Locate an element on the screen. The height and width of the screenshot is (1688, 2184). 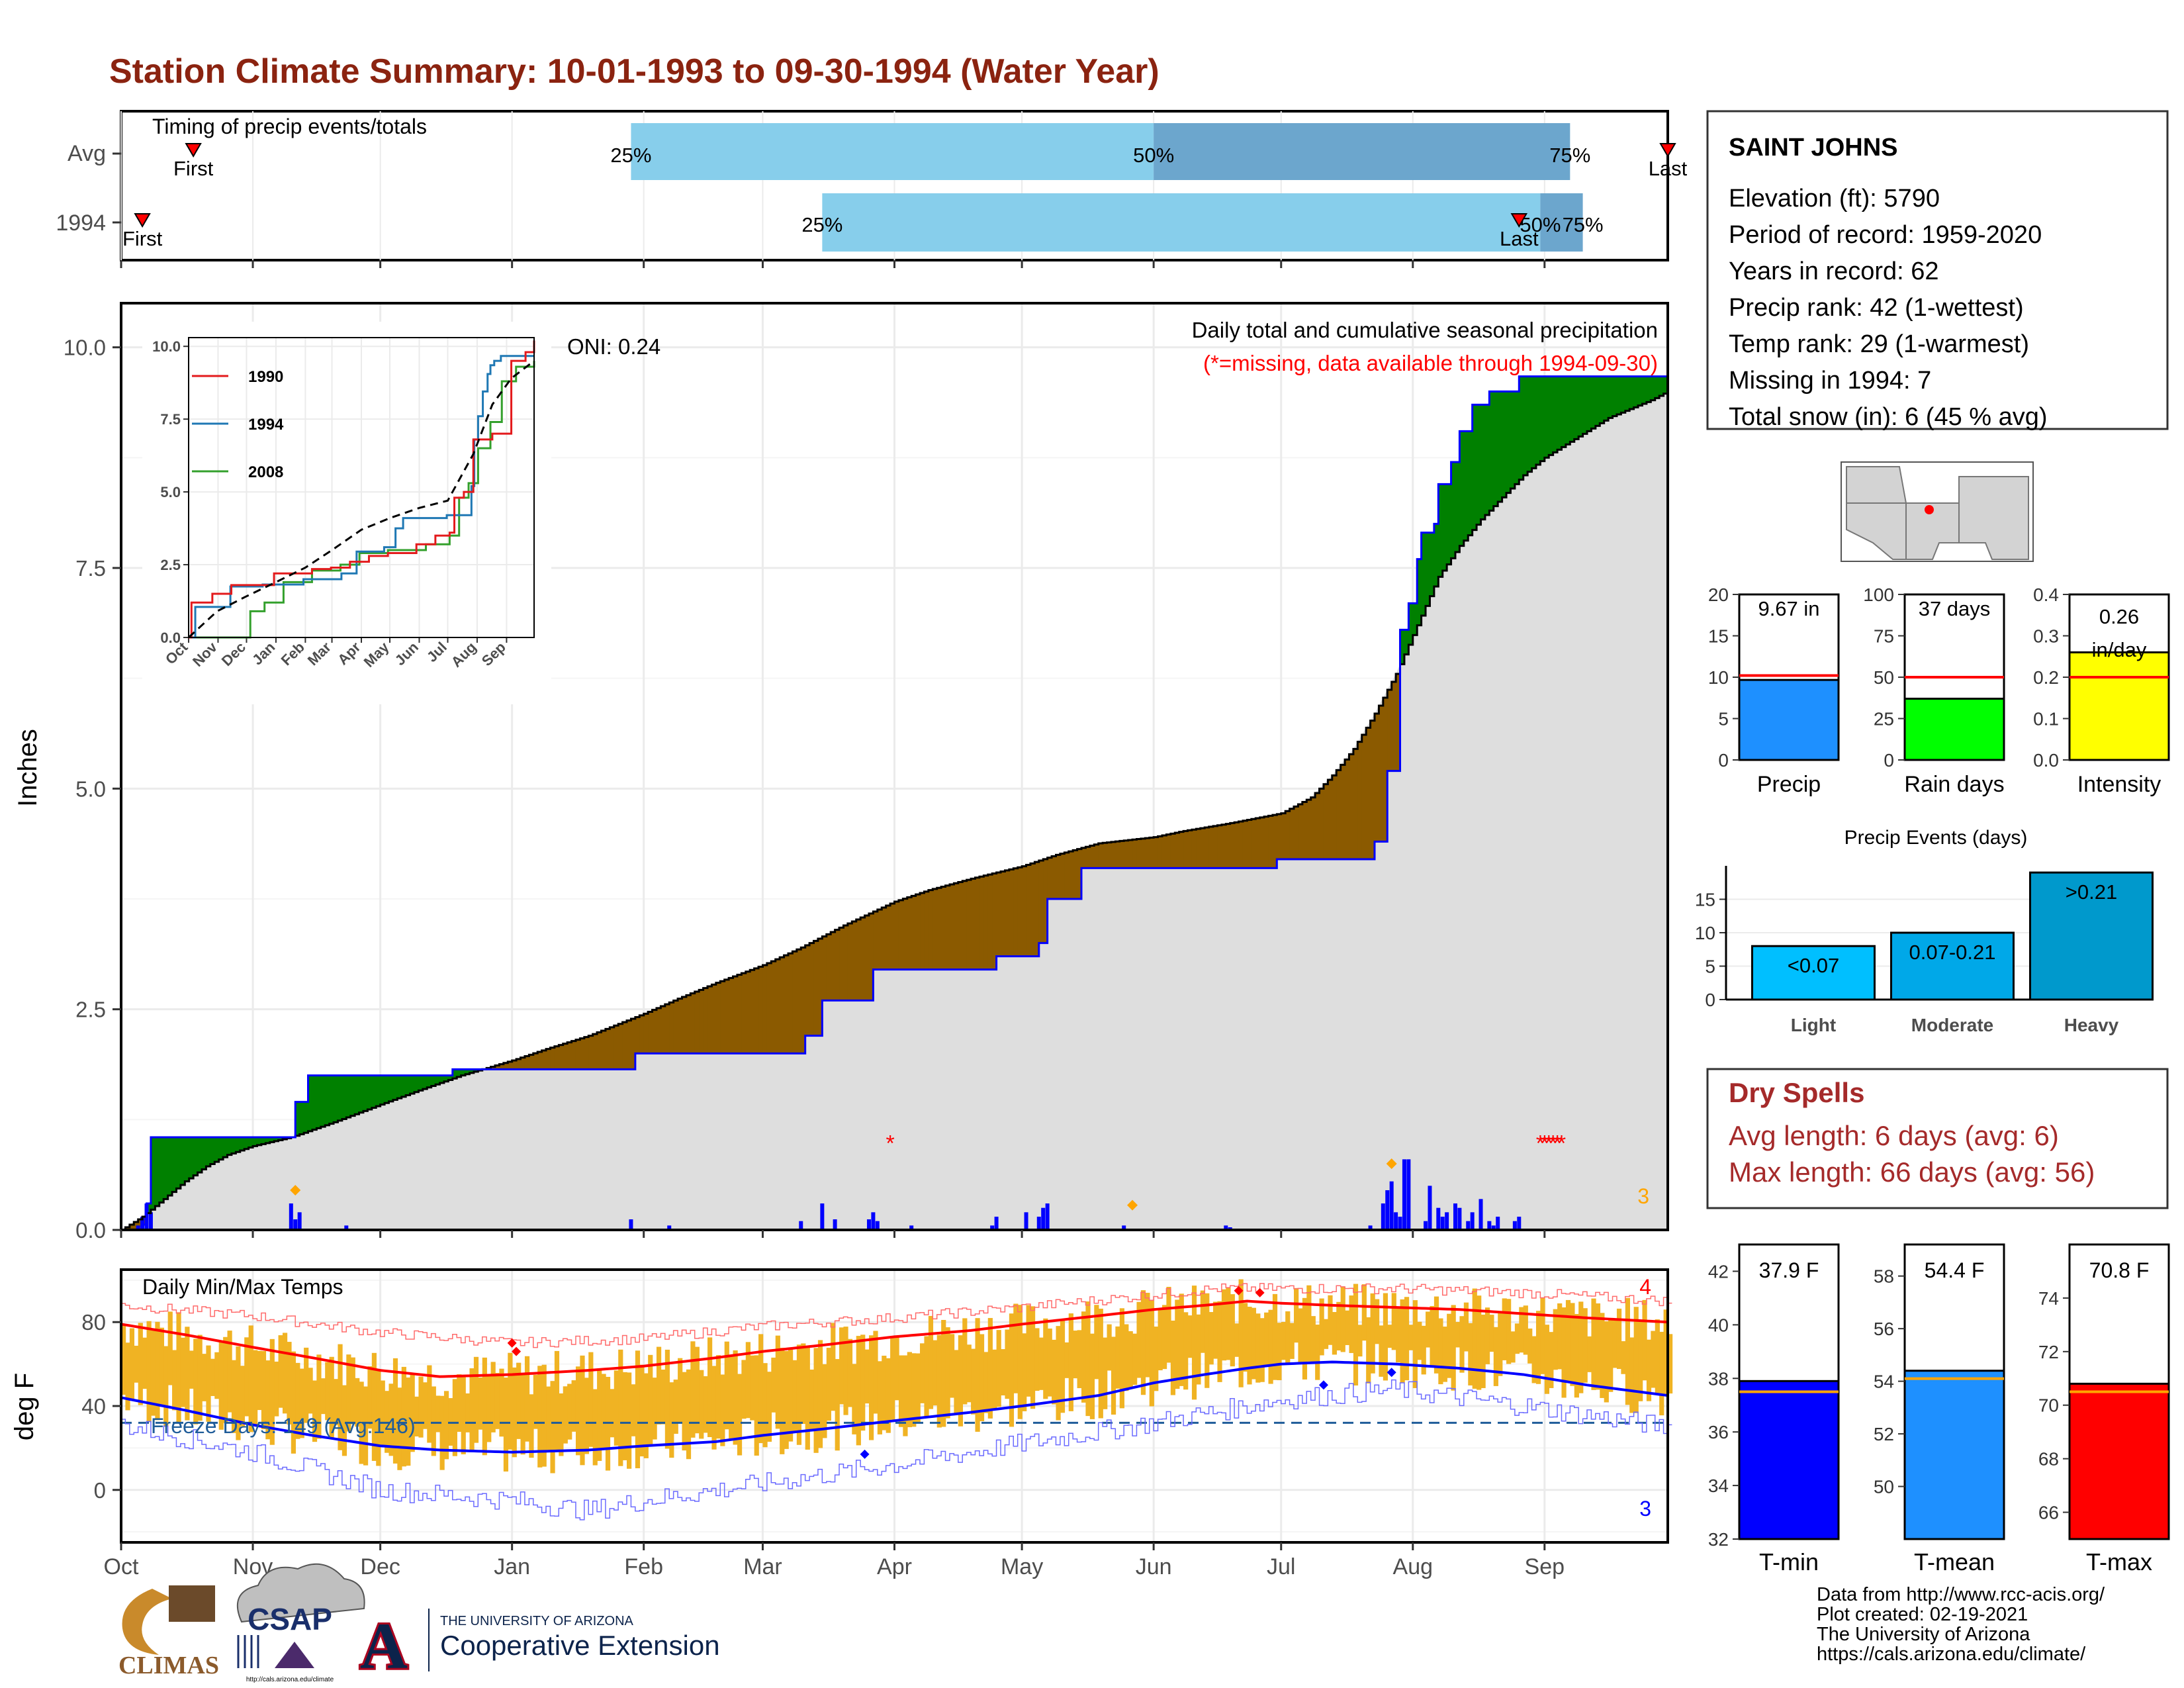
month-tick-label: Aug is located at coordinates (1413, 1566).